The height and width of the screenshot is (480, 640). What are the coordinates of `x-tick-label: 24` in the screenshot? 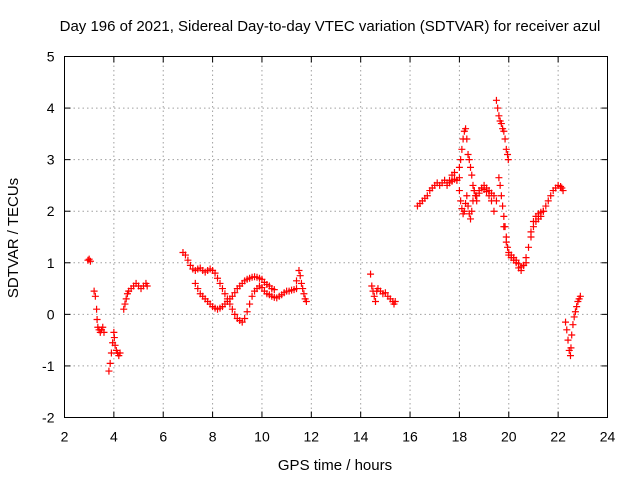 It's located at (608, 437).